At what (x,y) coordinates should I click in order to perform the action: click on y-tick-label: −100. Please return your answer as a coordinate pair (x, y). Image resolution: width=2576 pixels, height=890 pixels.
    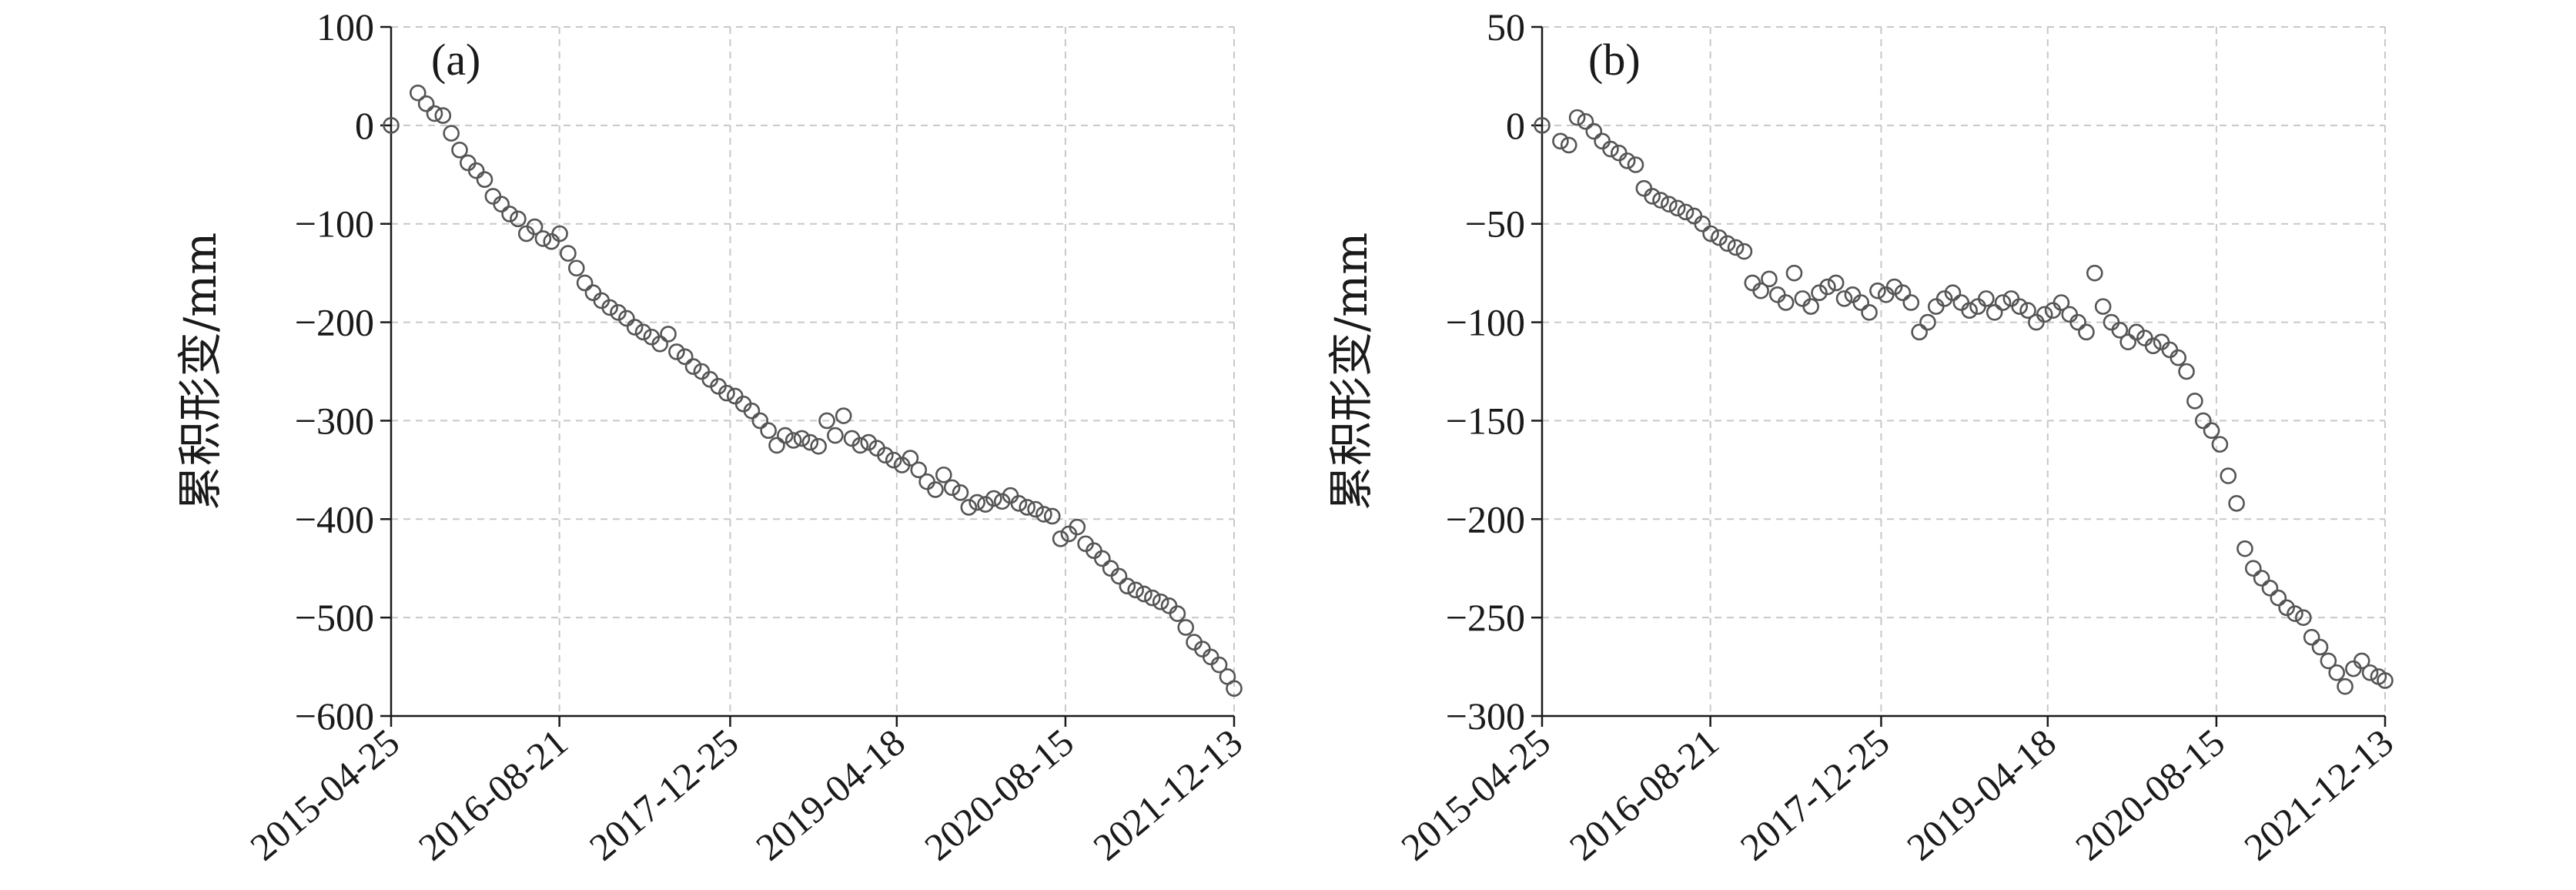
    Looking at the image, I should click on (335, 224).